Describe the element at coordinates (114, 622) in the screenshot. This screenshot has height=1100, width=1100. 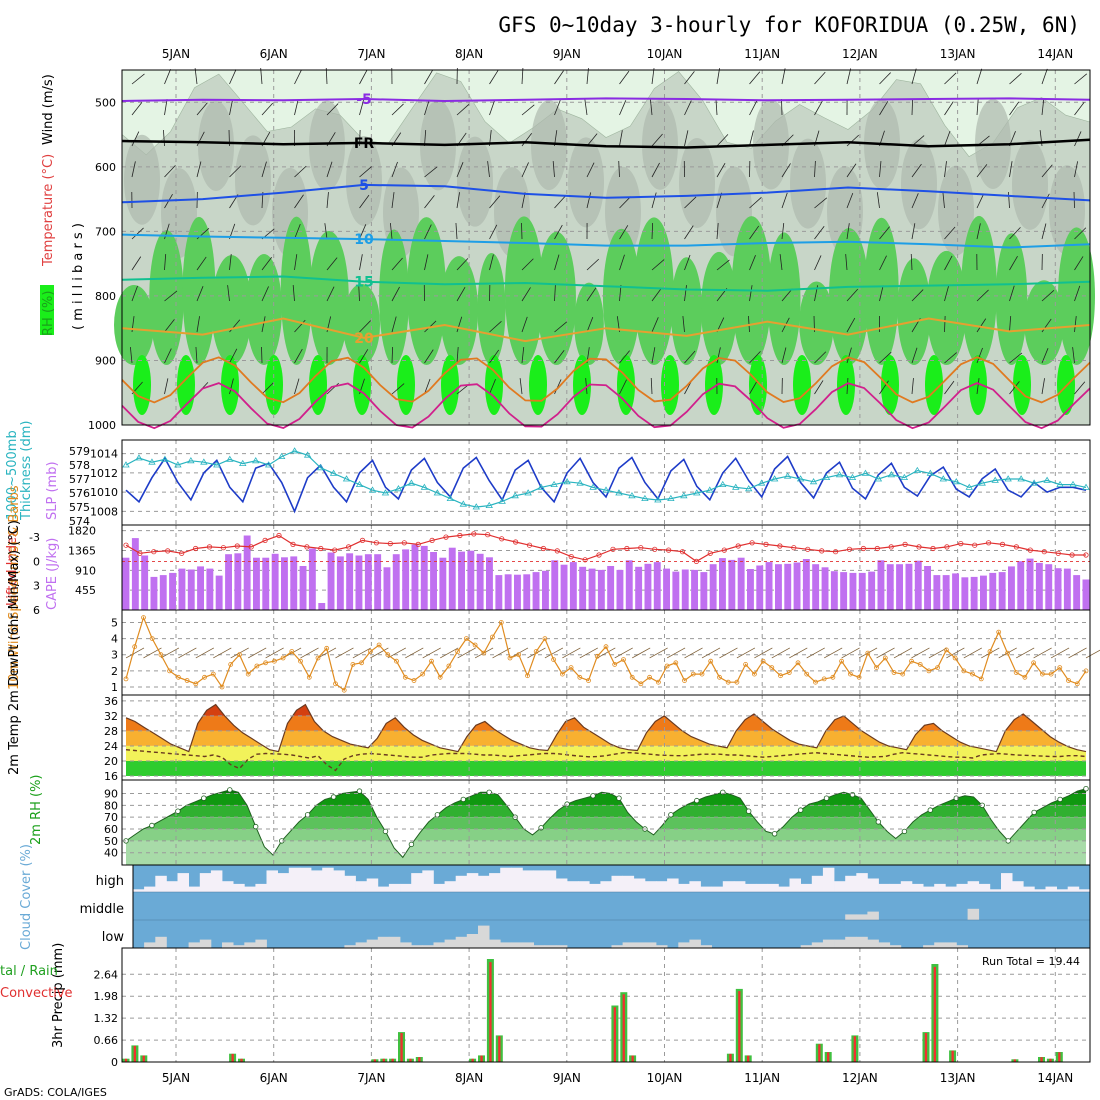
I see `wind-tick-label: 5` at that location.